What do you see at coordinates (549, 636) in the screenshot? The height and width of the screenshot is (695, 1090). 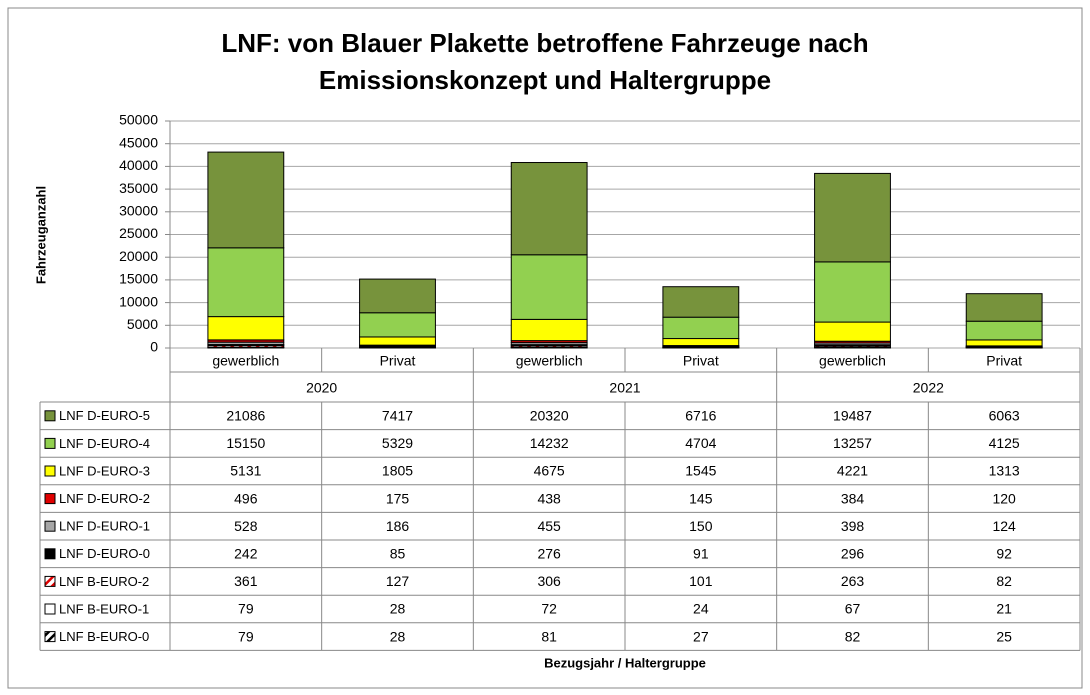 I see `table-value: 81` at bounding box center [549, 636].